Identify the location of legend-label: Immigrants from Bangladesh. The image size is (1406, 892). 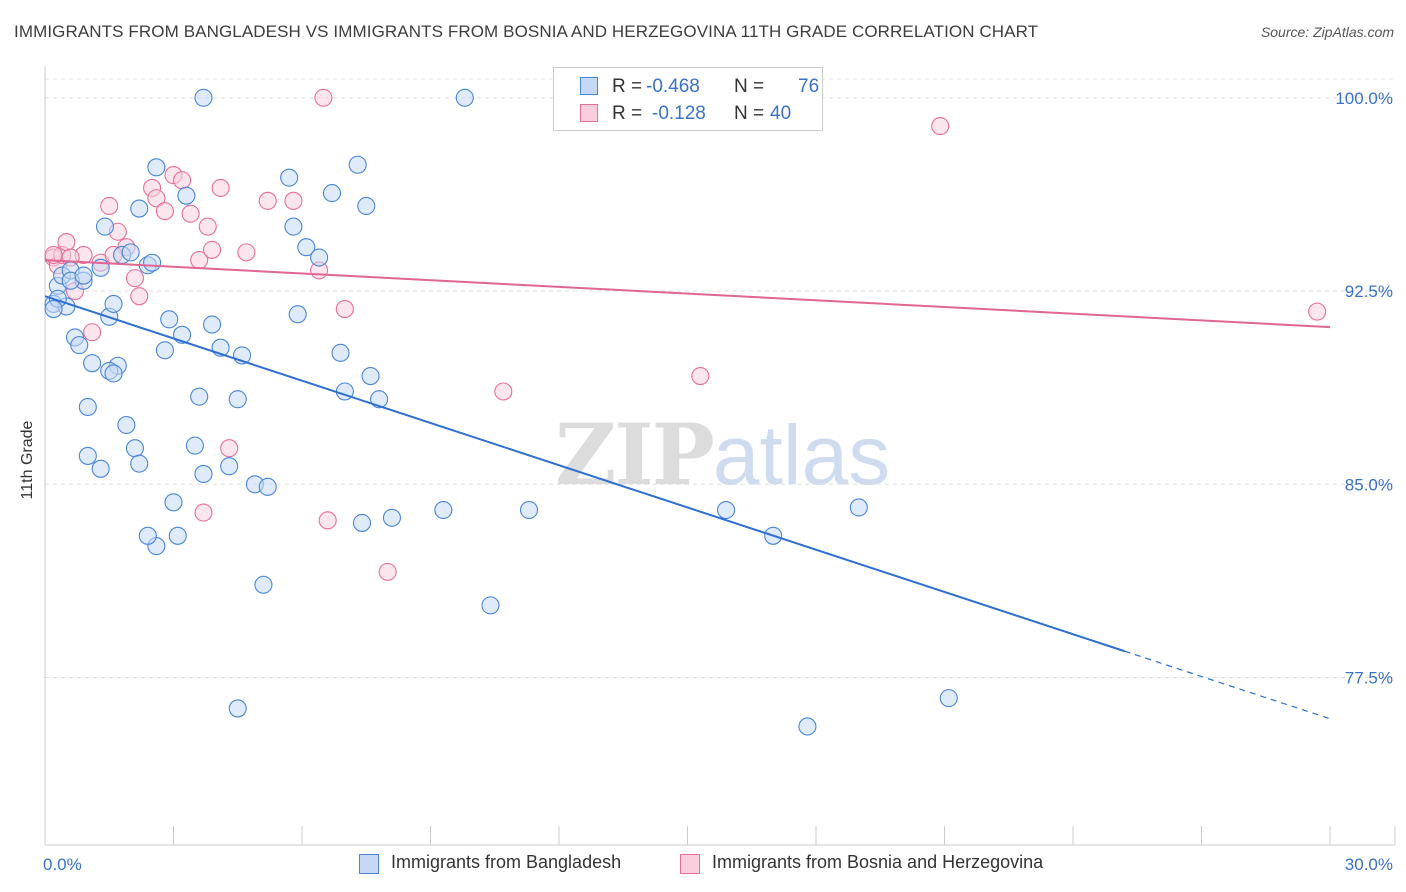
(506, 862).